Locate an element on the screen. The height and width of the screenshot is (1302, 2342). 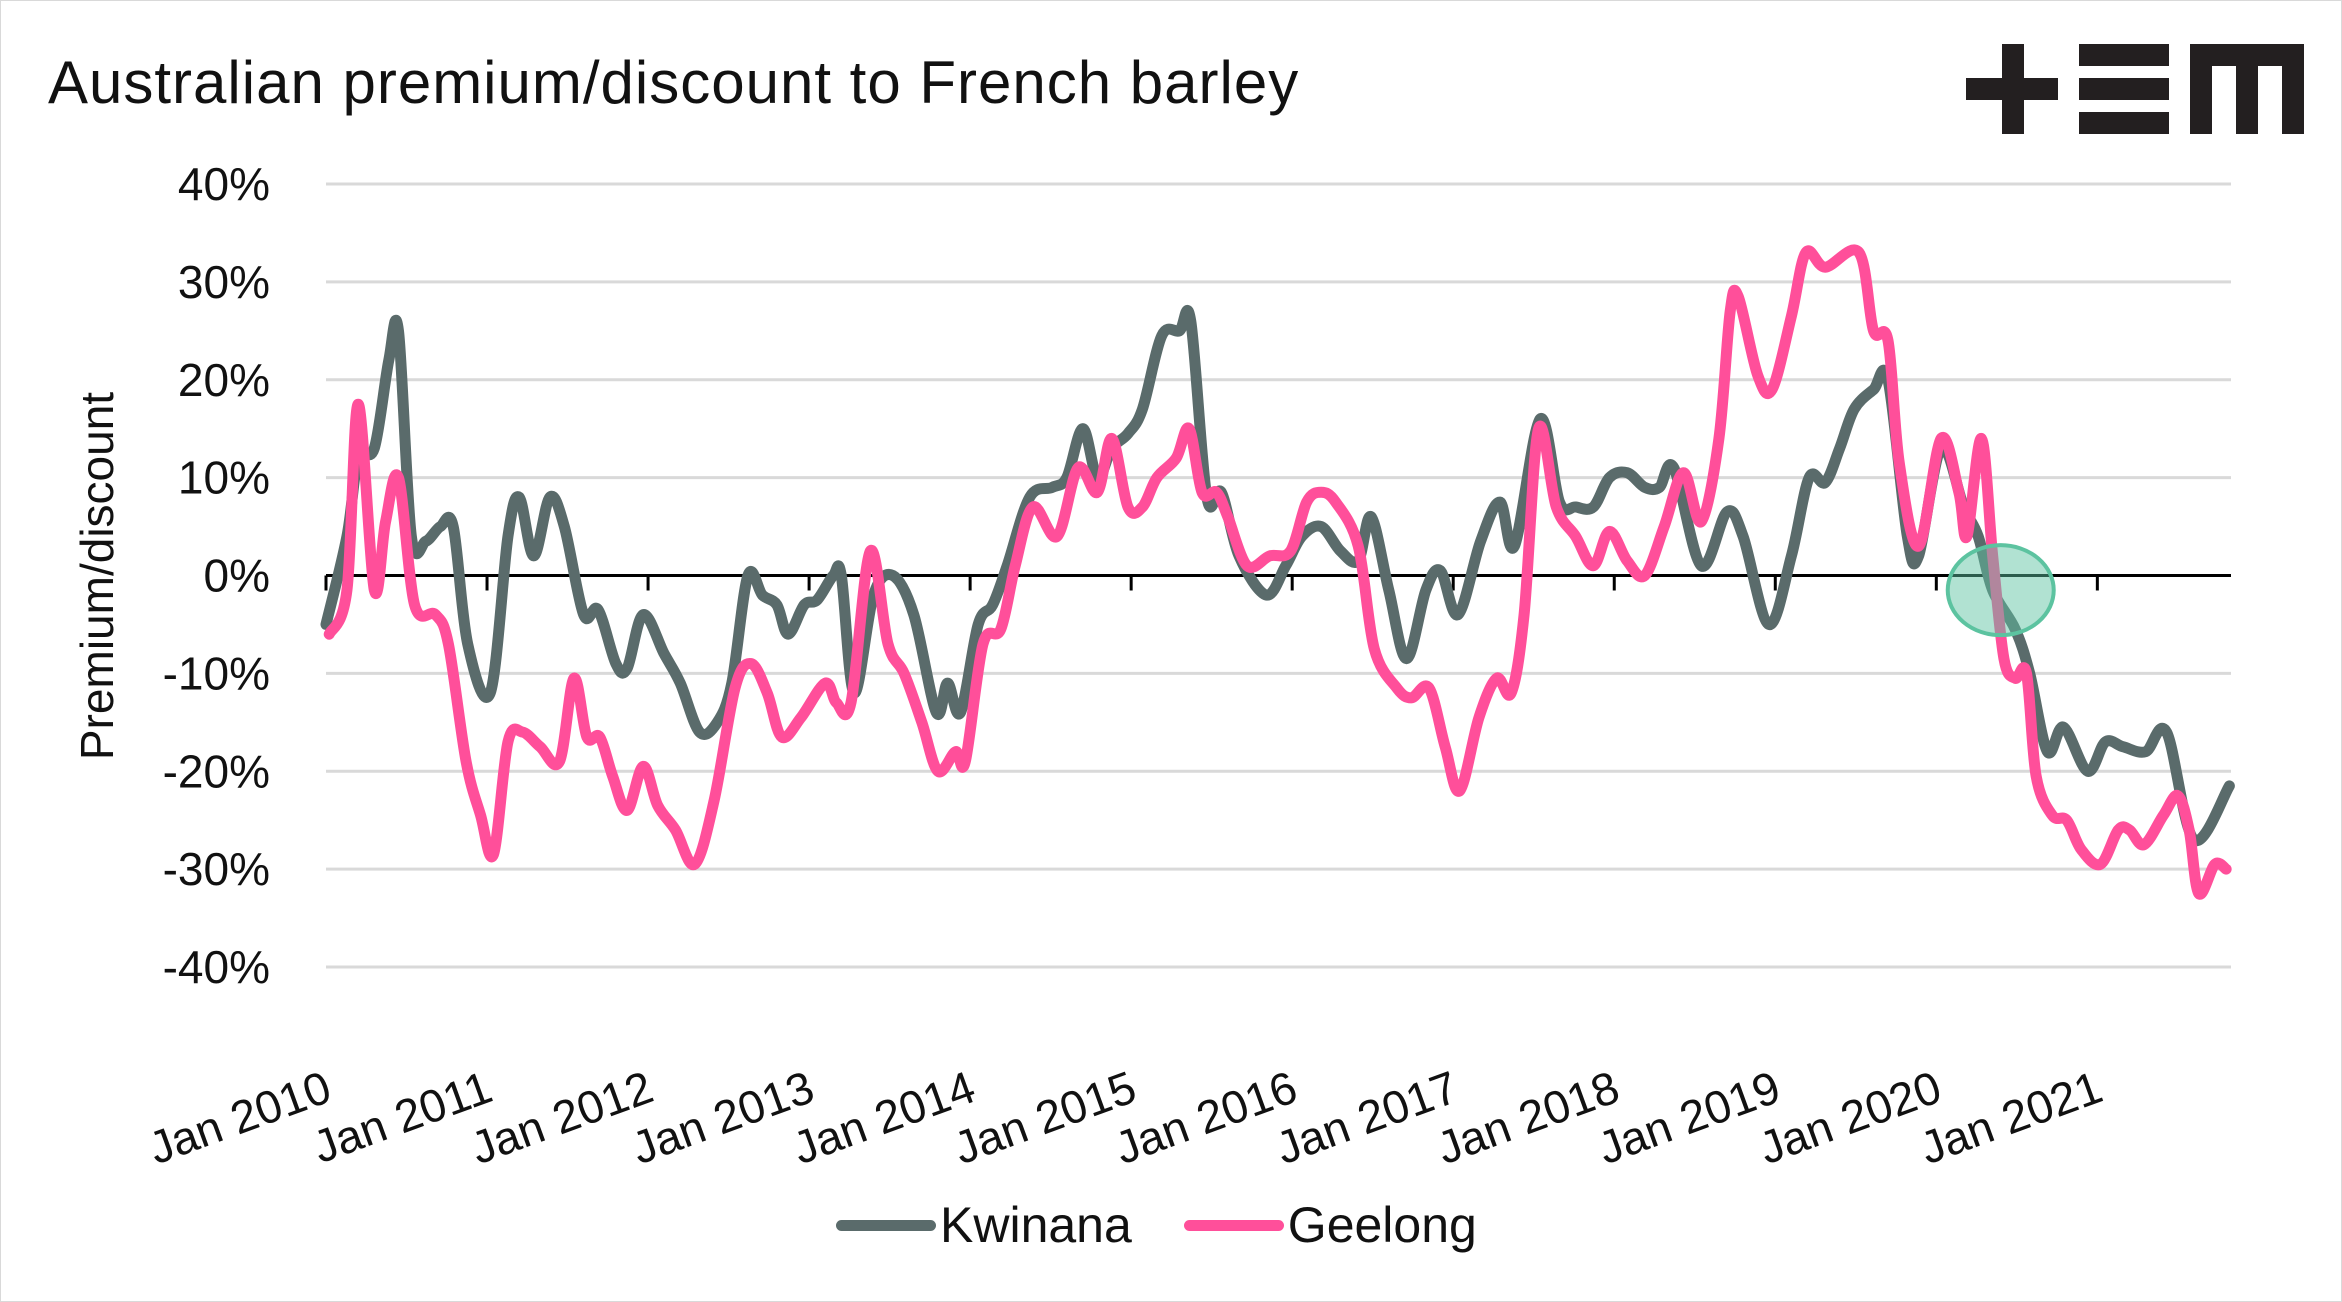
x-tick-label: Jan 2016 is located at coordinates (1206, 1118).